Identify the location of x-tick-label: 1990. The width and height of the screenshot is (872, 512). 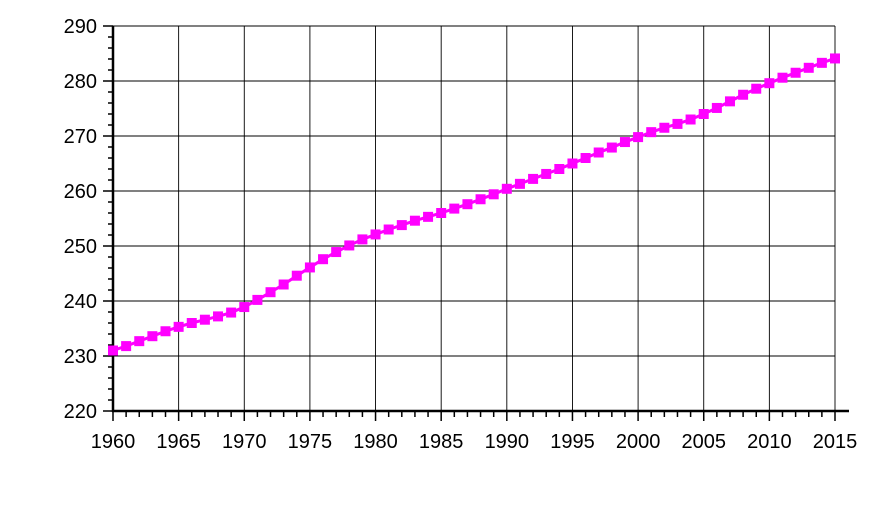
(507, 442).